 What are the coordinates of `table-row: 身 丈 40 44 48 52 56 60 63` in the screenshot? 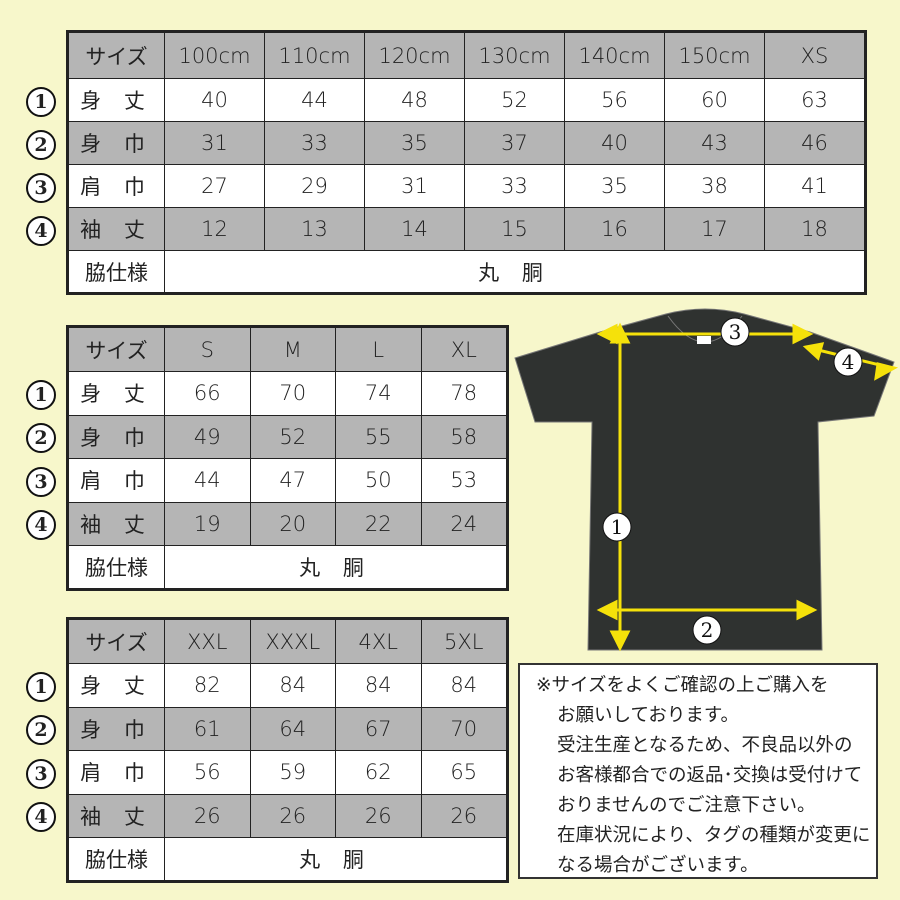 It's located at (466, 100).